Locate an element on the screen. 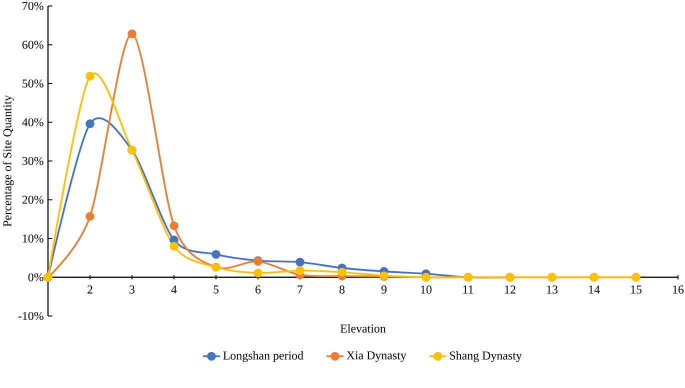 Image resolution: width=685 pixels, height=388 pixels. legend-label: Xia Dynasty is located at coordinates (376, 356).